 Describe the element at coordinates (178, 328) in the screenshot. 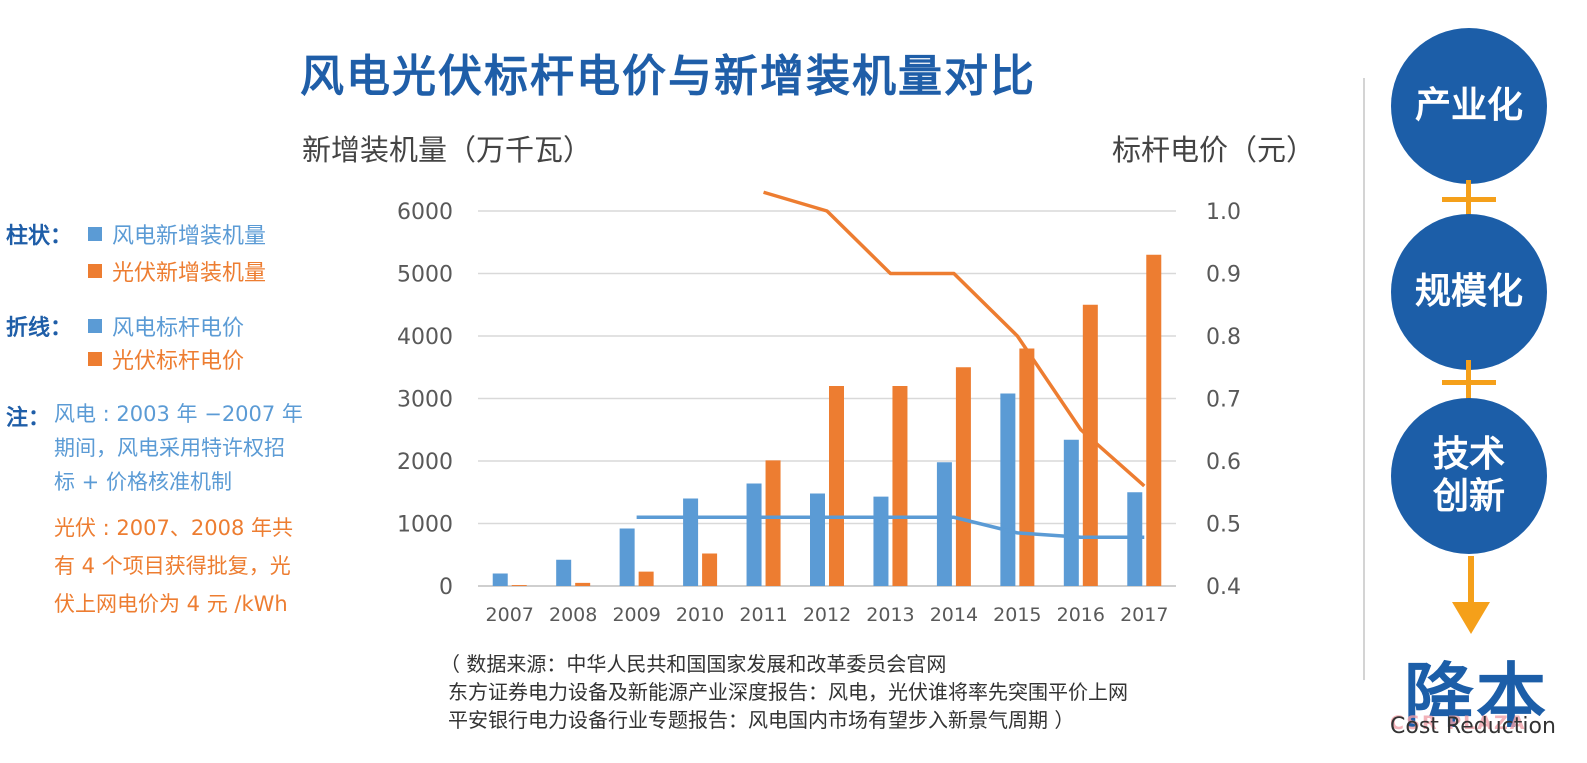

I see `legend-label: 风电标杆电价` at that location.